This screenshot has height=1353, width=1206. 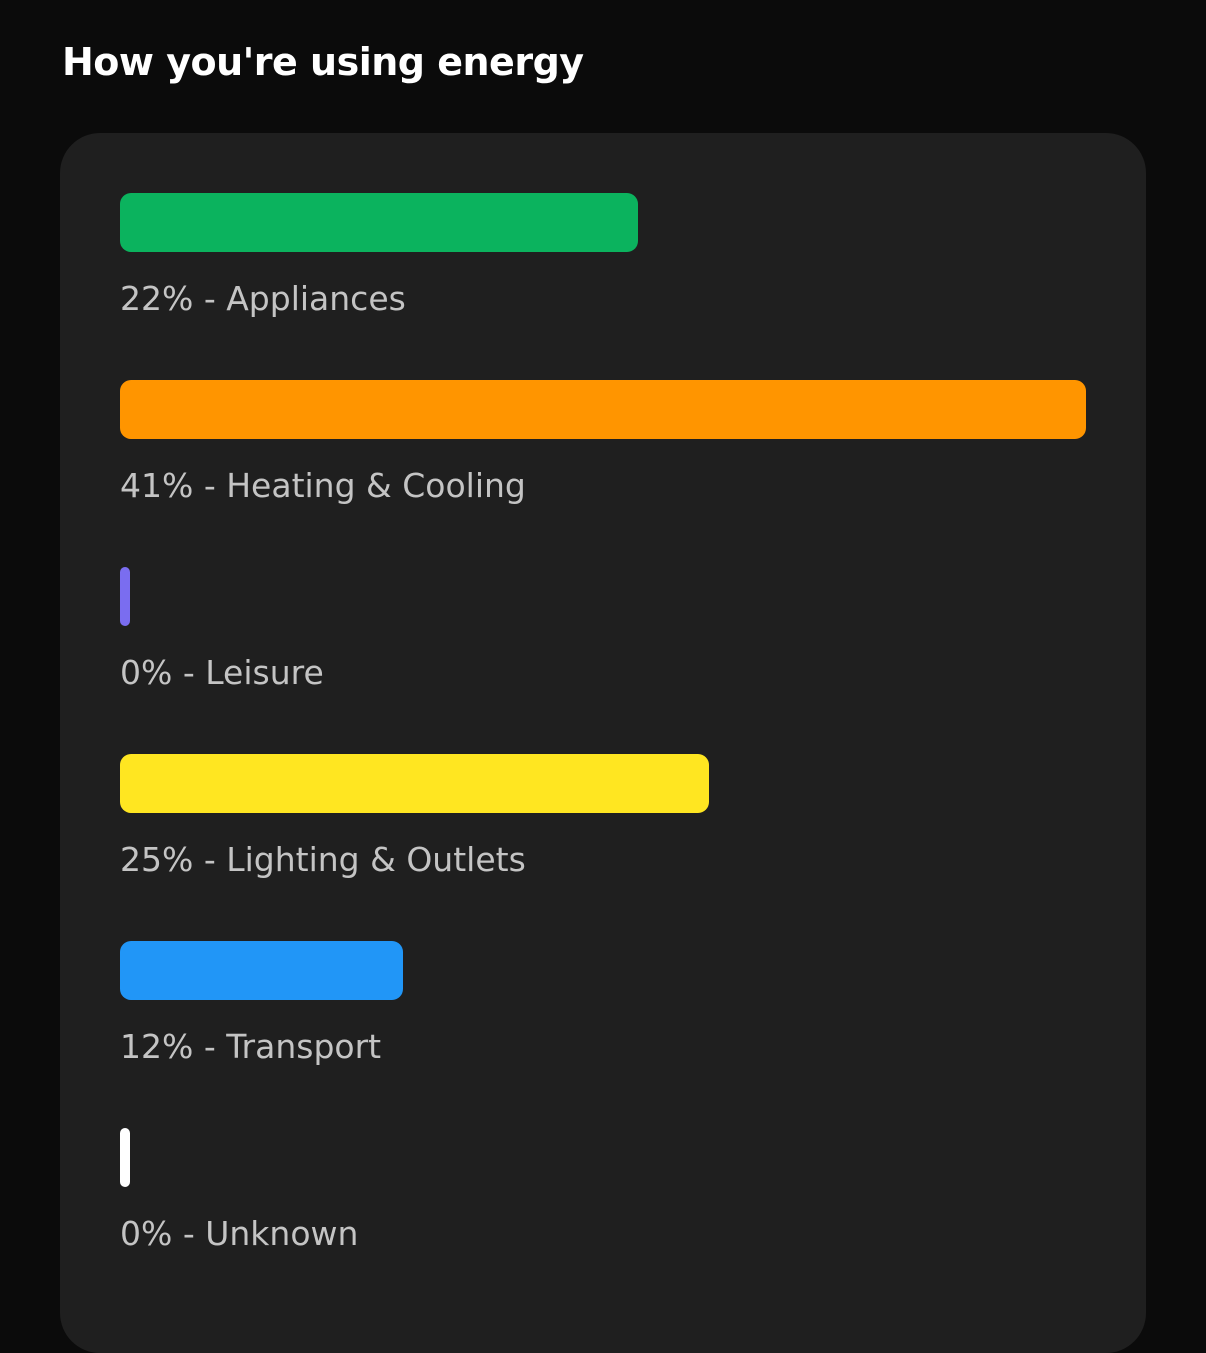 I want to click on bar-label: 22% - Appliances, so click(x=263, y=298).